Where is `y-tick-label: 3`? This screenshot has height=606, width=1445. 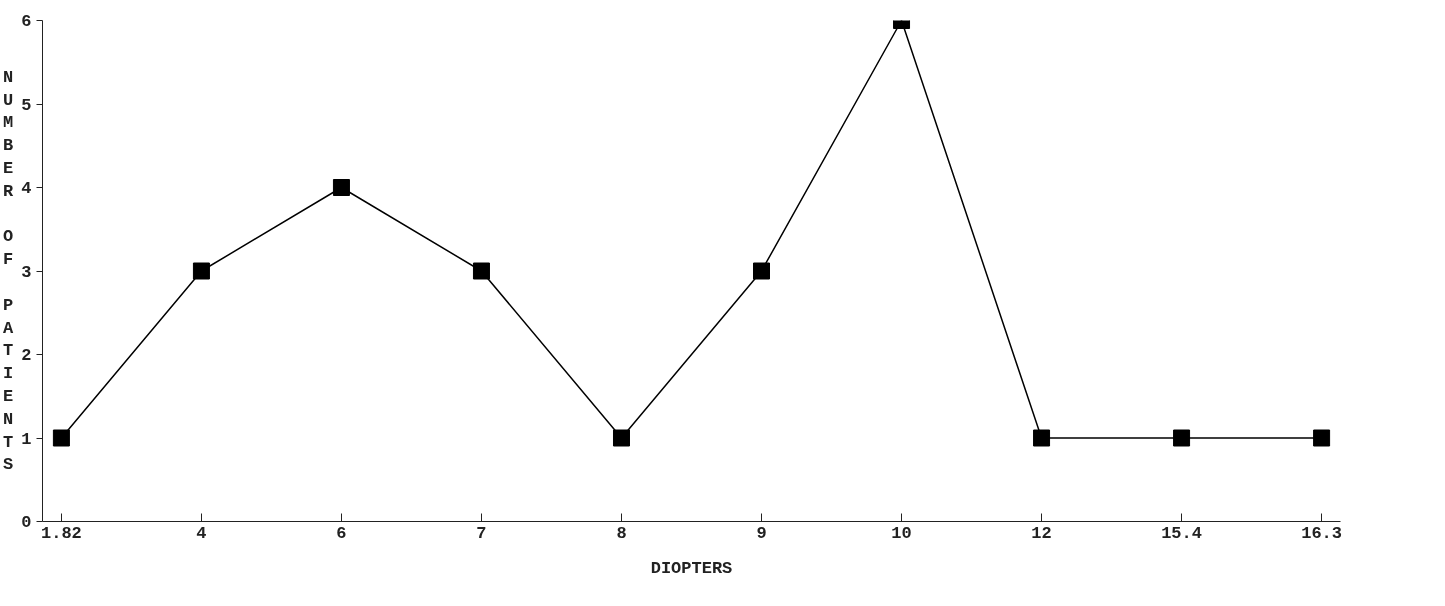
y-tick-label: 3 is located at coordinates (26, 272).